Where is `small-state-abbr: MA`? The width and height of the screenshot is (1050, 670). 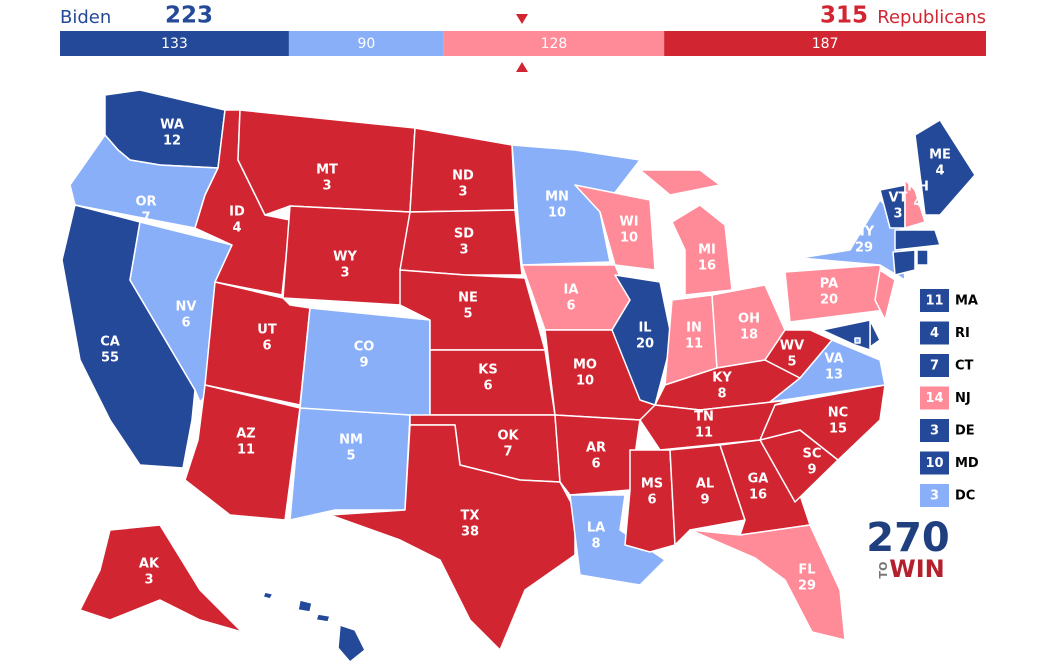 small-state-abbr: MA is located at coordinates (966, 301).